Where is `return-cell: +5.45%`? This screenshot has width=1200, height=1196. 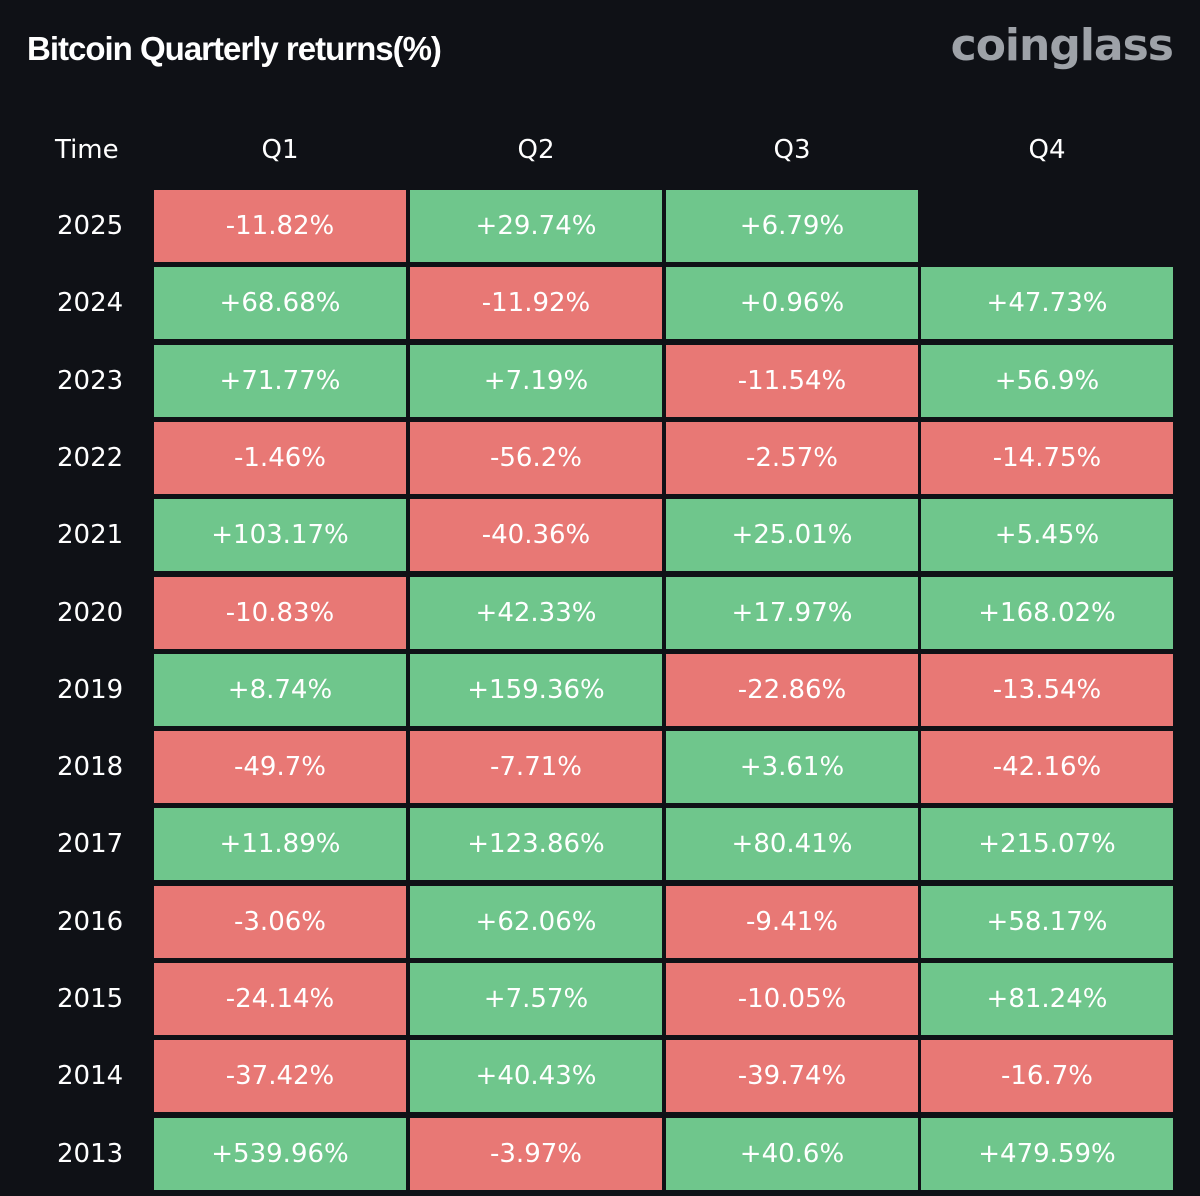
return-cell: +5.45% is located at coordinates (1047, 535).